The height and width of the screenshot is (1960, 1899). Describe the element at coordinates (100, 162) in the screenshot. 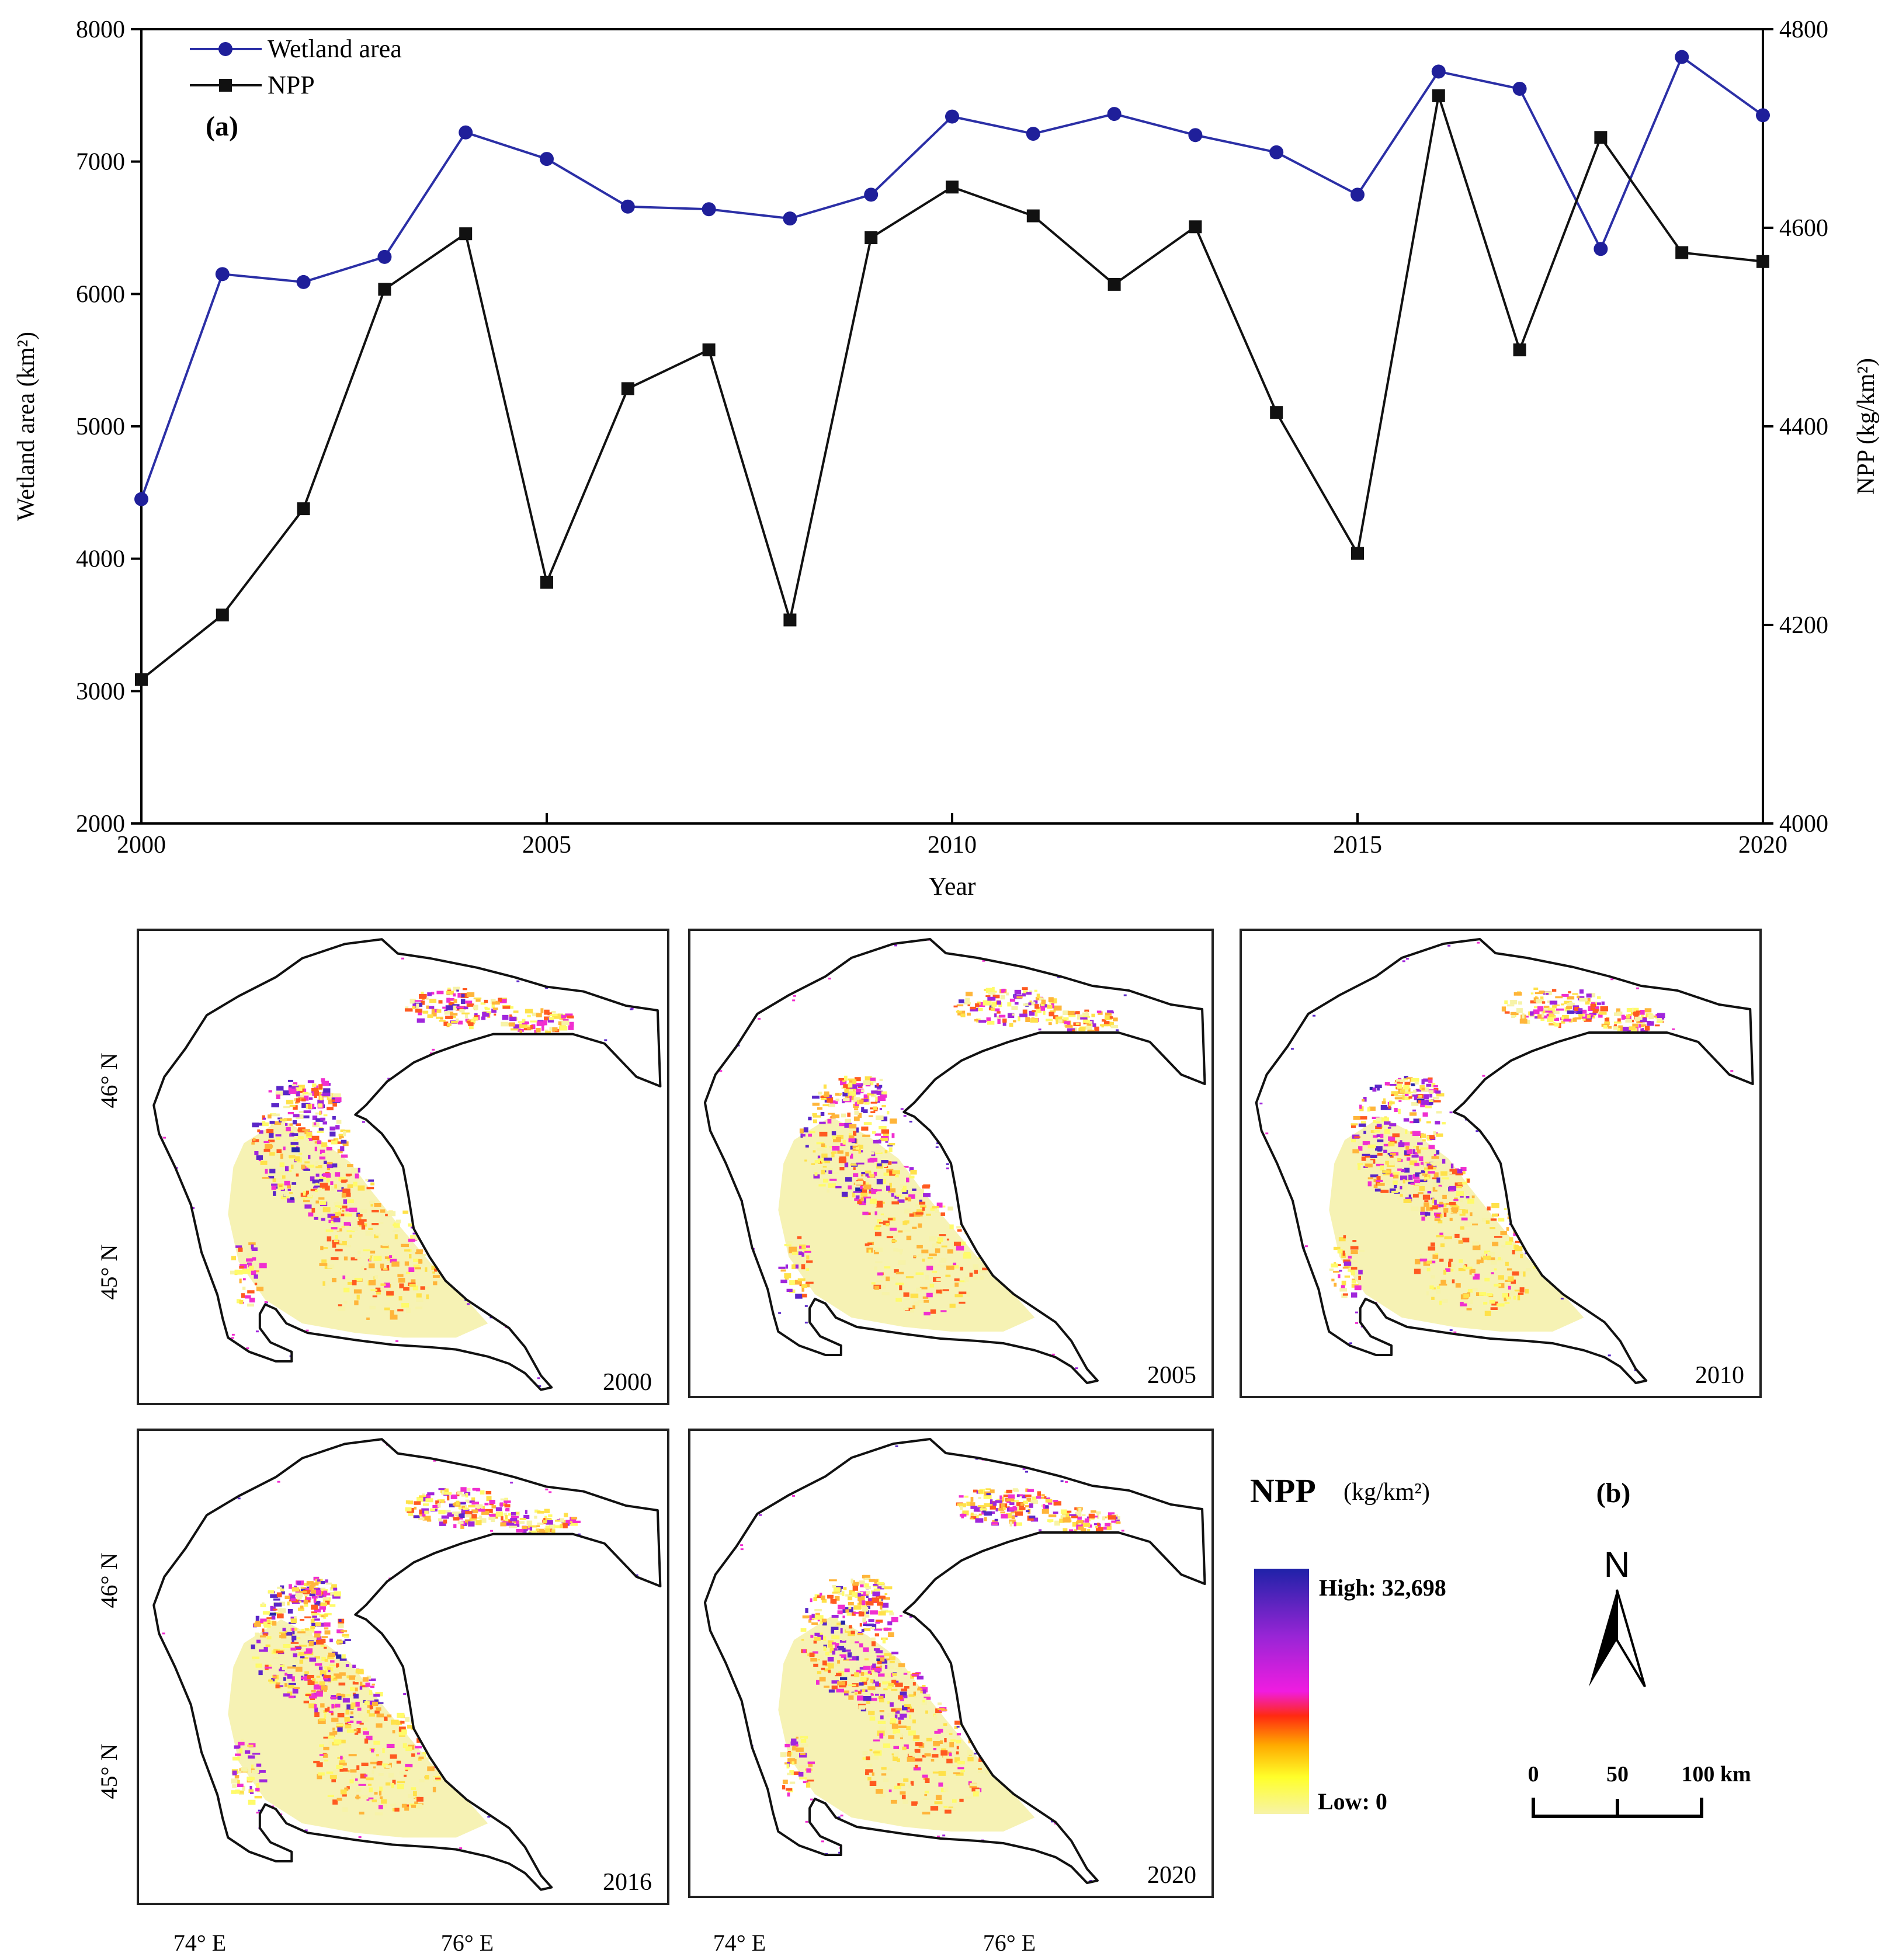

I see `y-left-tick-label: 7000` at that location.